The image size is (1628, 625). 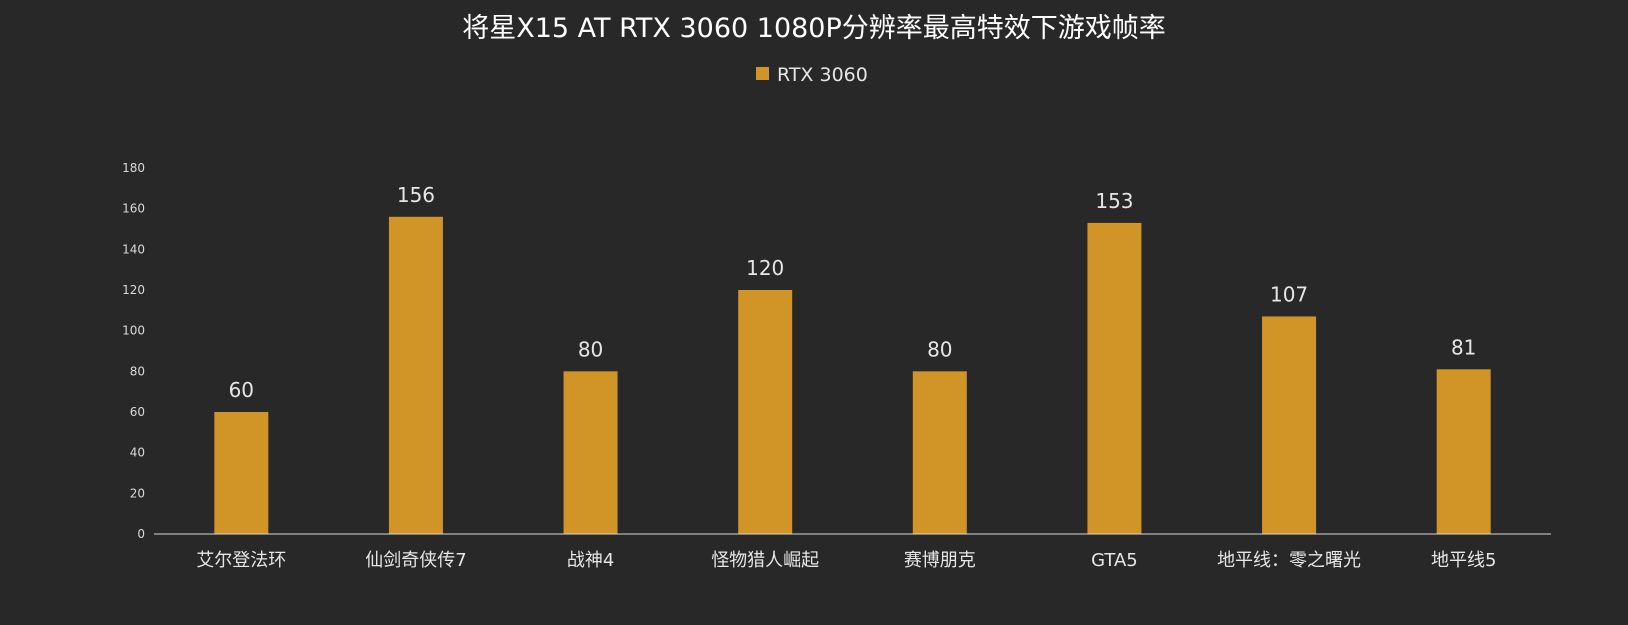 What do you see at coordinates (133, 331) in the screenshot?
I see `y-tick-label: 100` at bounding box center [133, 331].